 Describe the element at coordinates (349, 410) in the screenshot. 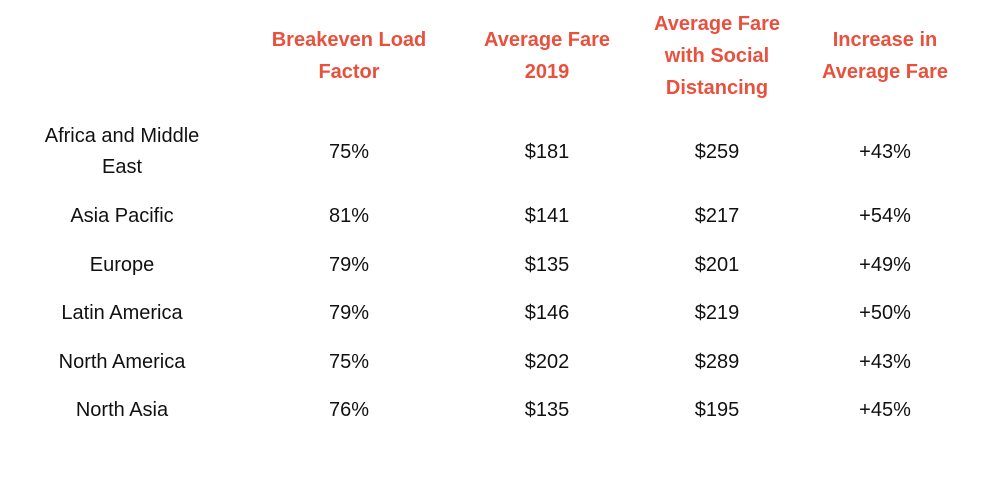

I see `table-cell: 76%` at that location.